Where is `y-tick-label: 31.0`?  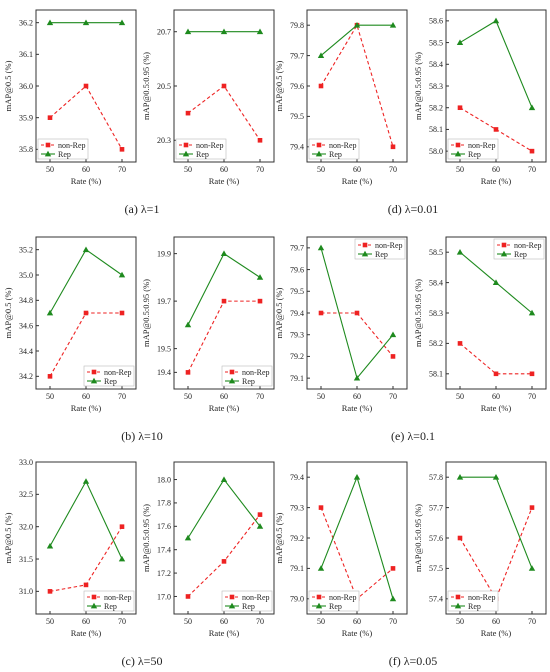
y-tick-label: 31.0 is located at coordinates (26, 591).